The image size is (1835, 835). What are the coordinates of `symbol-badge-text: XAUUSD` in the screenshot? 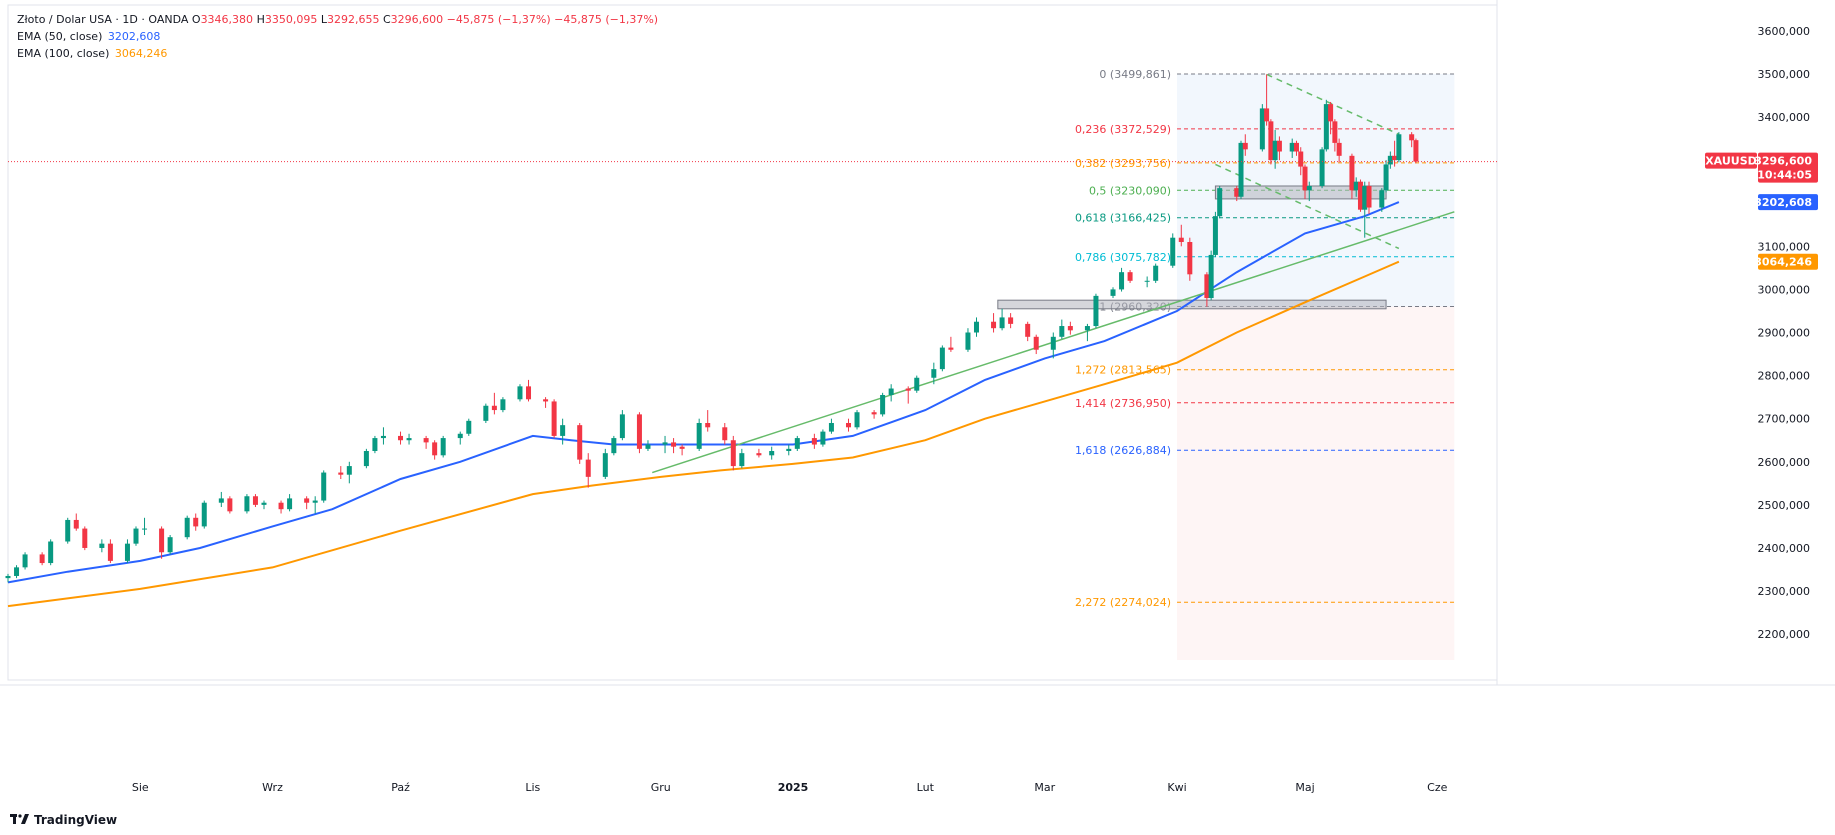 It's located at (1731, 161).